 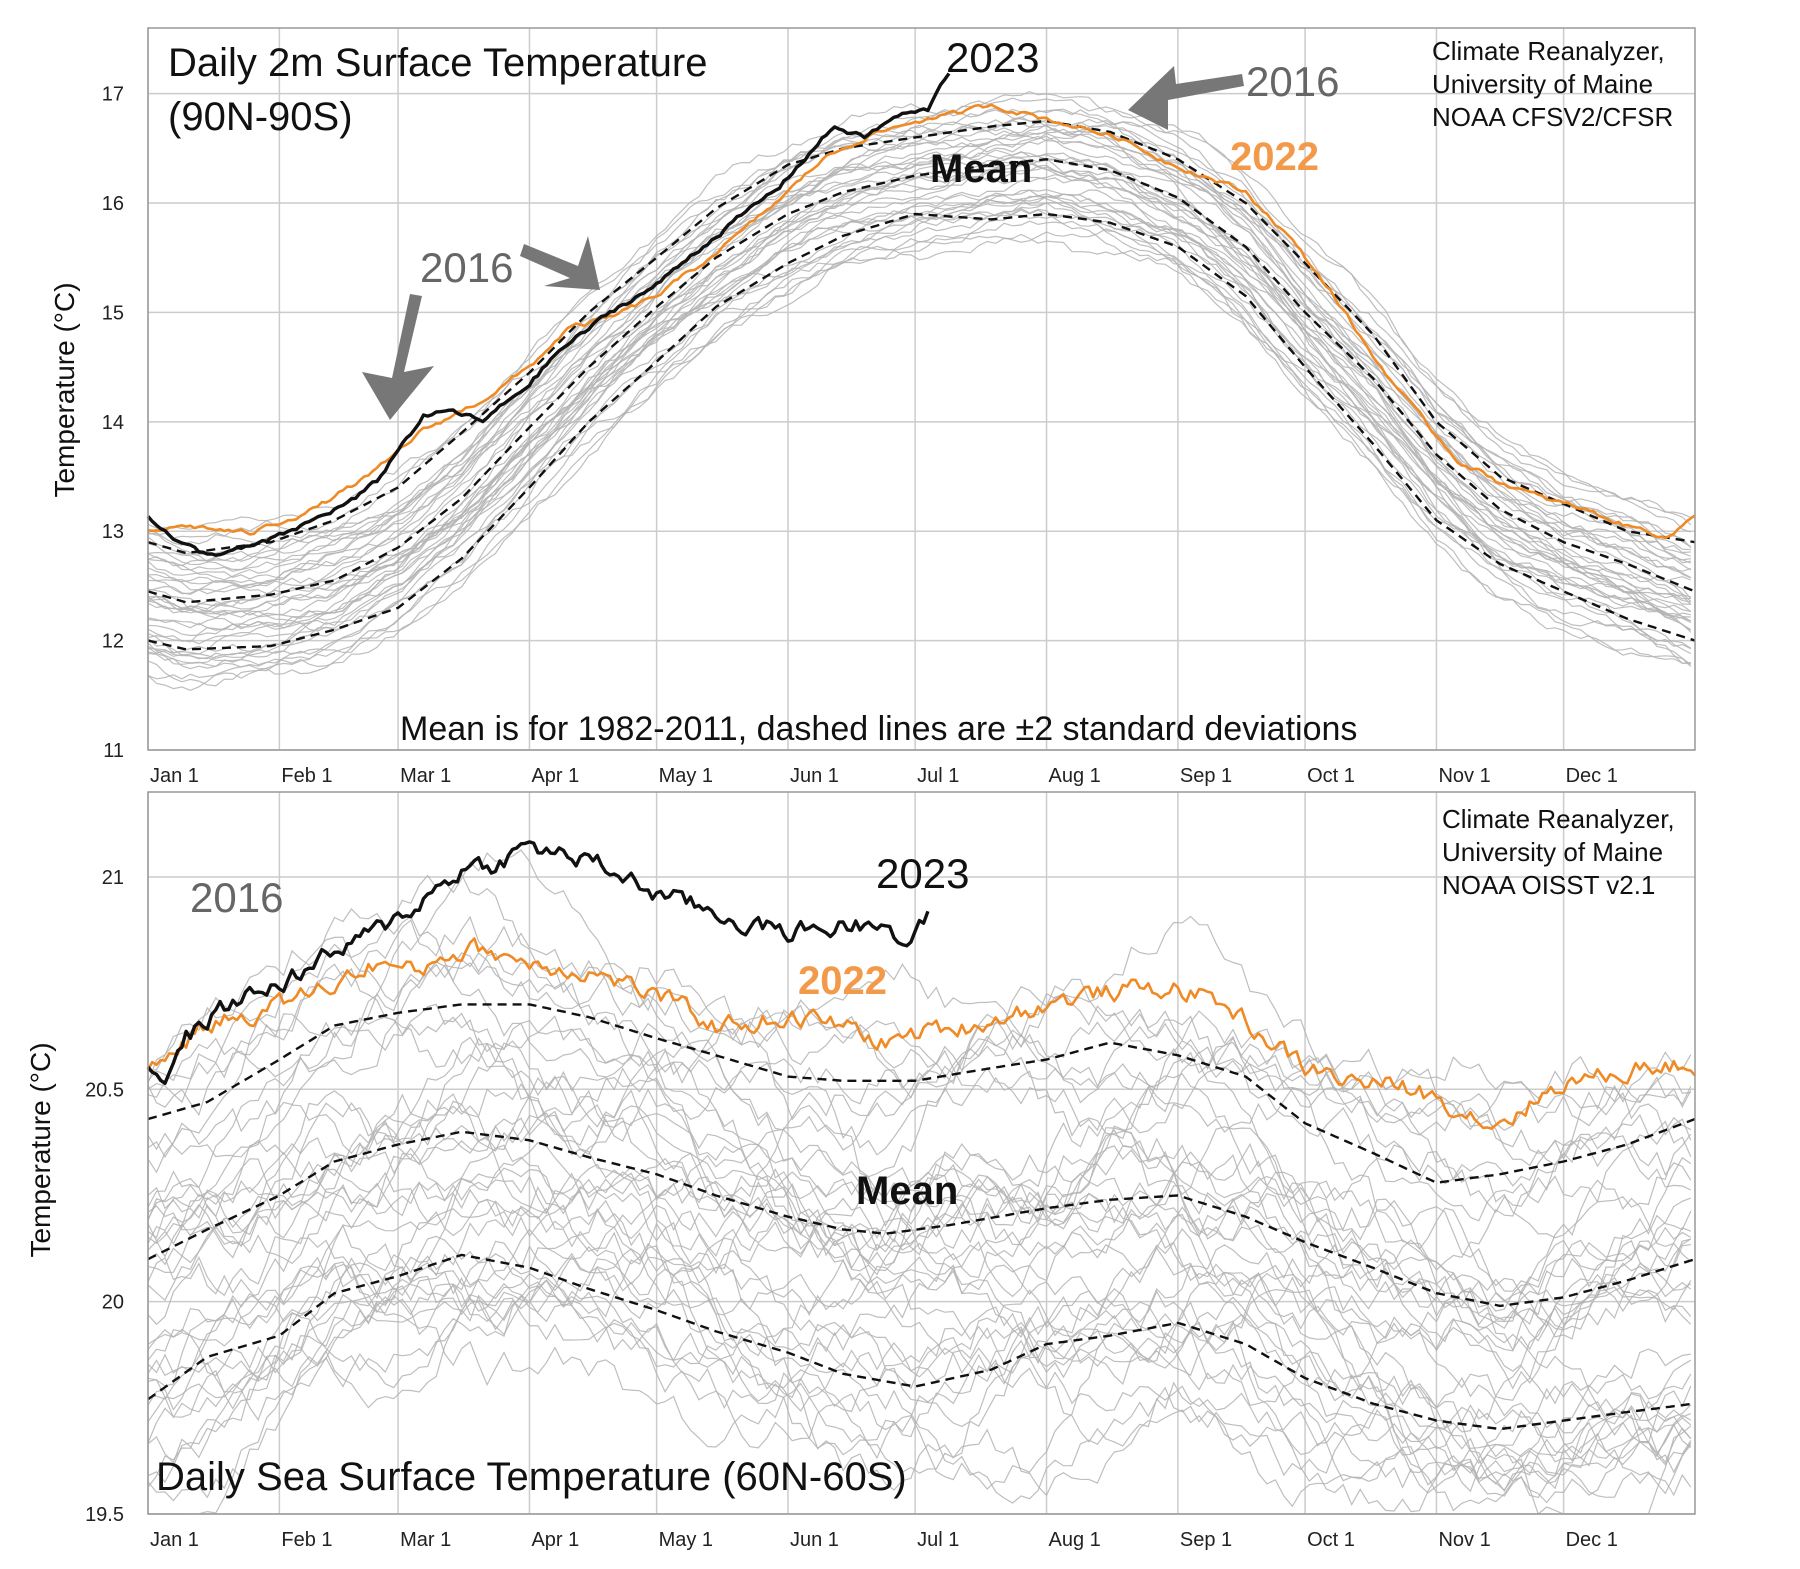 I want to click on bottom-y-tick-labels: 19.5 20 20.5 21, so click(x=104, y=1196).